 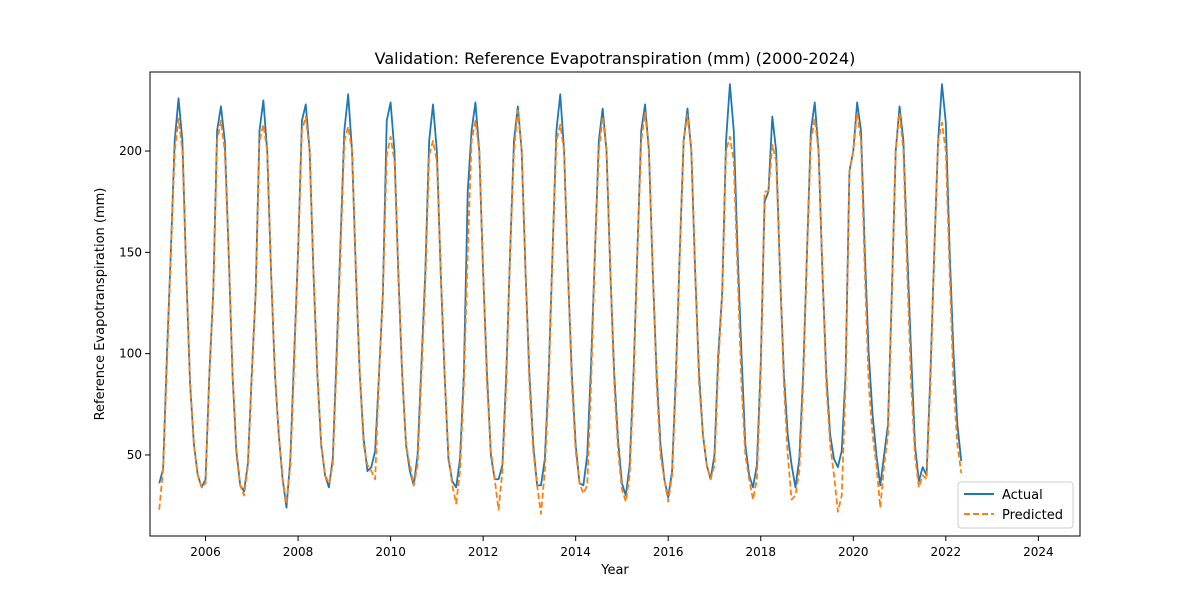 I want to click on y-axis: 50 100 150 200, so click(x=134, y=303).